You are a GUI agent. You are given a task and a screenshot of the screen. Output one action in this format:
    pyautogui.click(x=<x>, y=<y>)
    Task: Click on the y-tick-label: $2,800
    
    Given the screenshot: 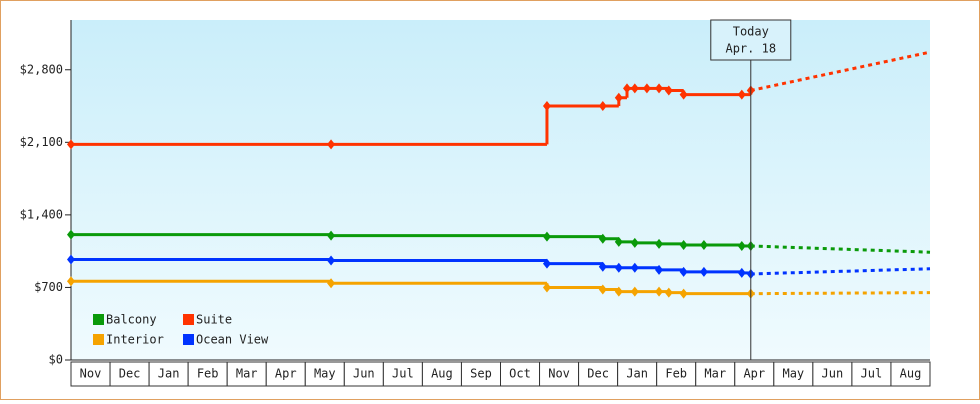 What is the action you would take?
    pyautogui.click(x=41, y=69)
    